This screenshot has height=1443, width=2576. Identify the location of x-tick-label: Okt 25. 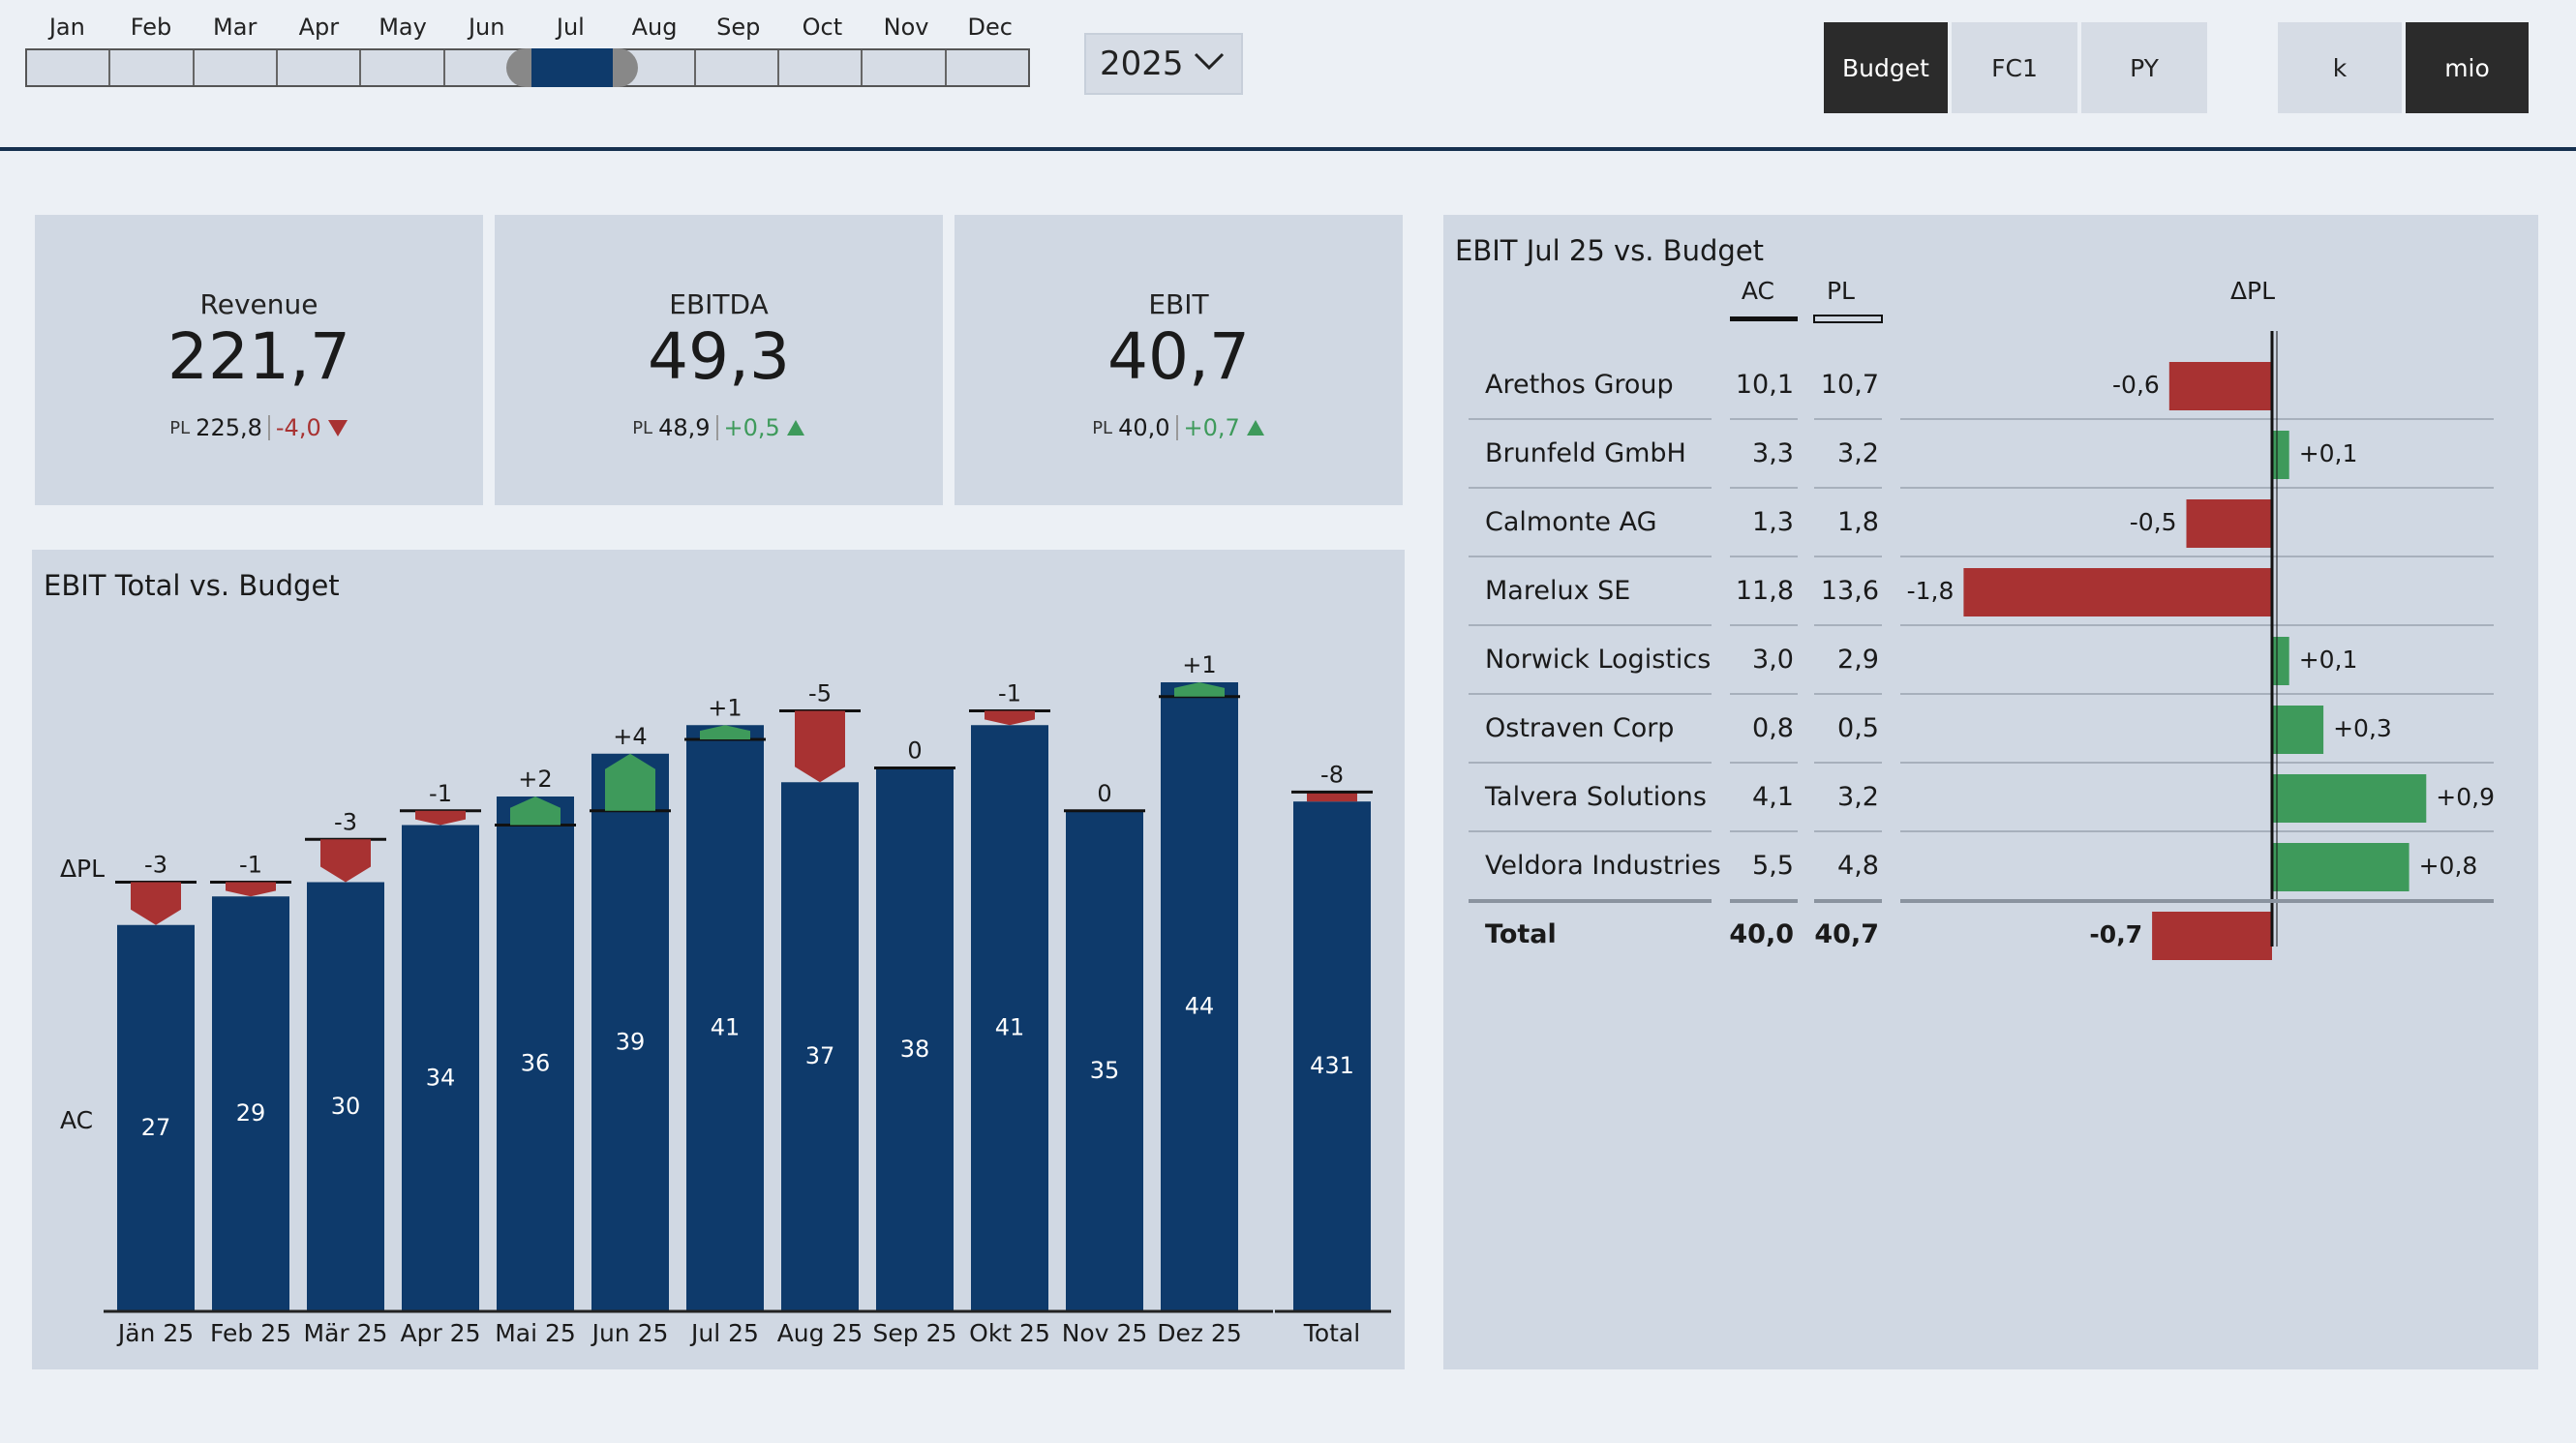
(1009, 1333).